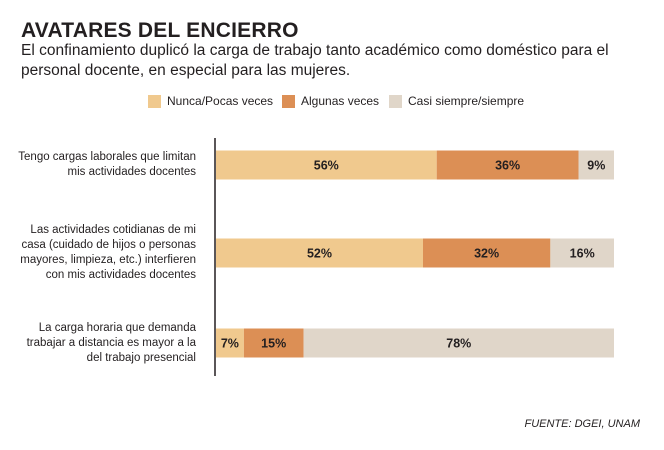  What do you see at coordinates (120, 275) in the screenshot?
I see `category-label-line: con mis actividades docentes` at bounding box center [120, 275].